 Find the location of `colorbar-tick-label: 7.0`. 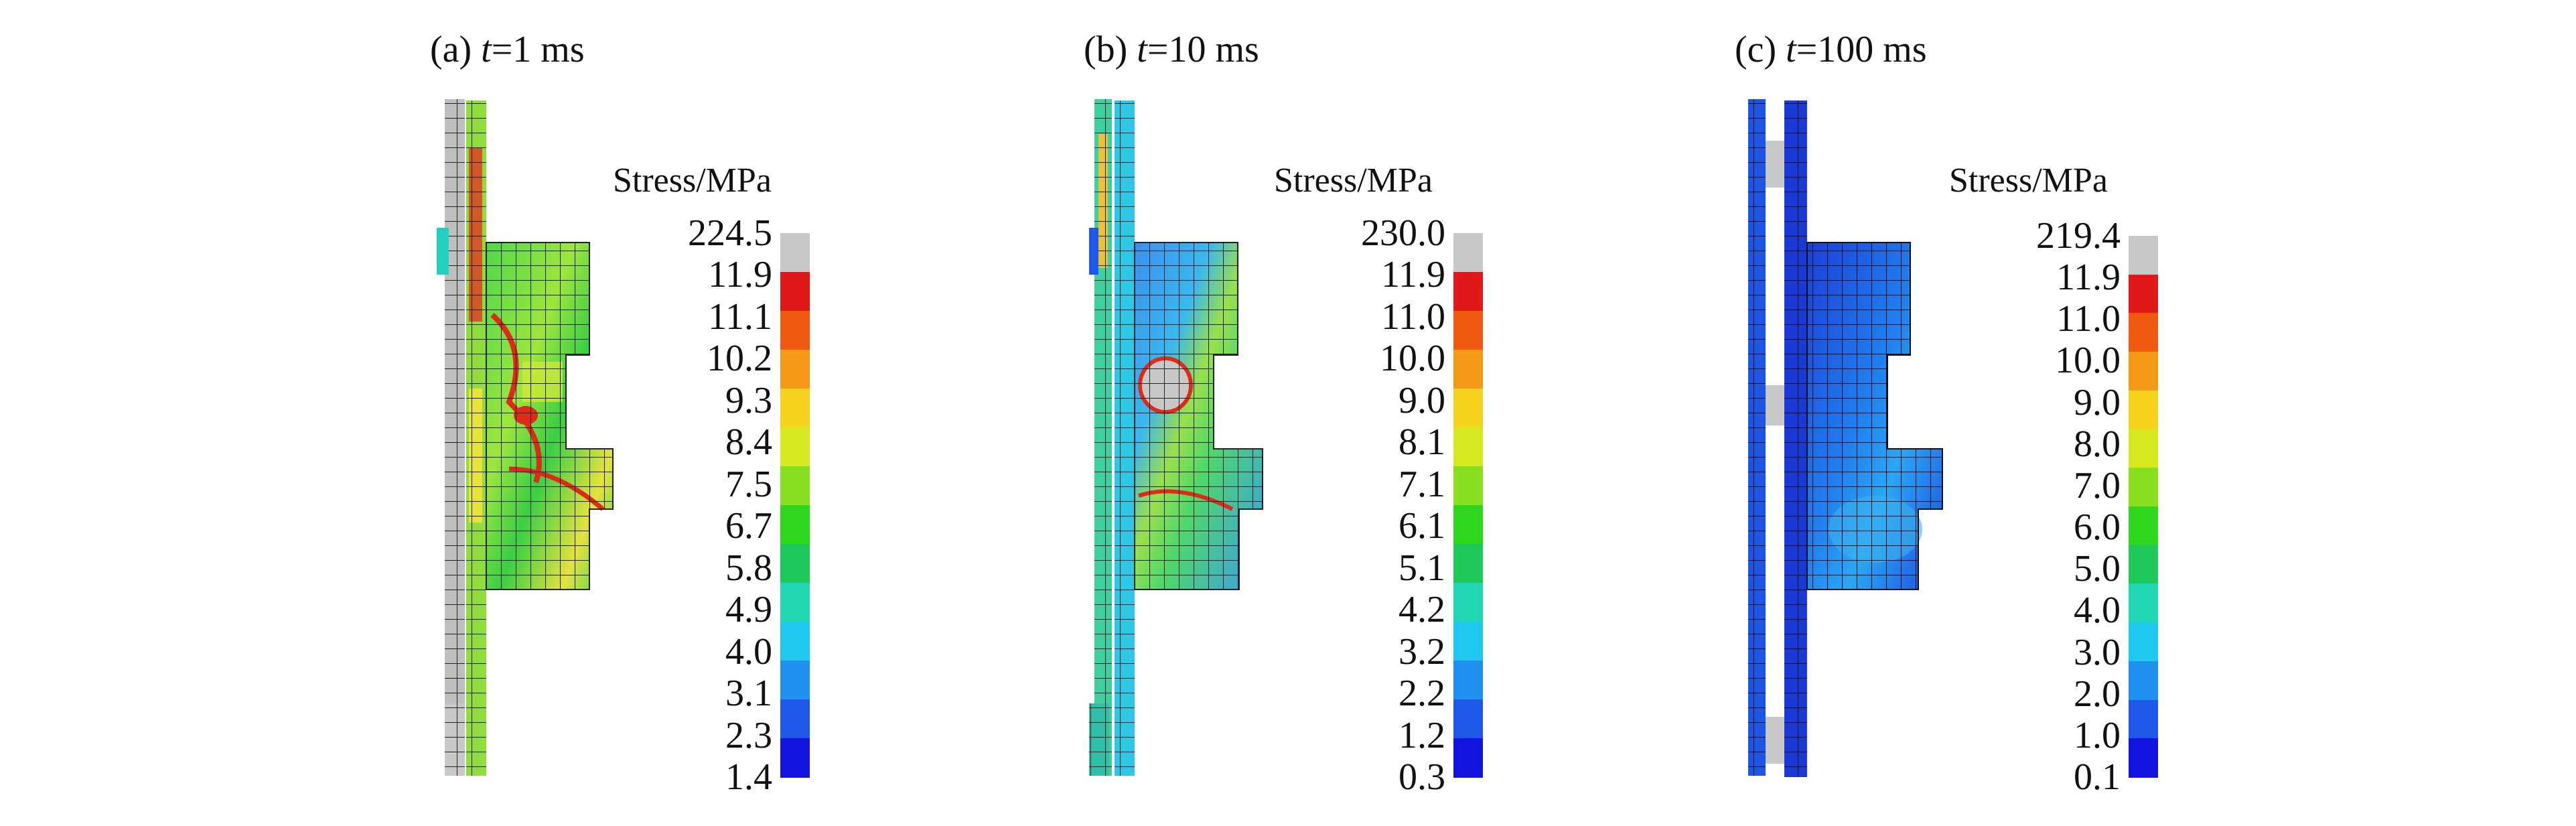

colorbar-tick-label: 7.0 is located at coordinates (2097, 485).